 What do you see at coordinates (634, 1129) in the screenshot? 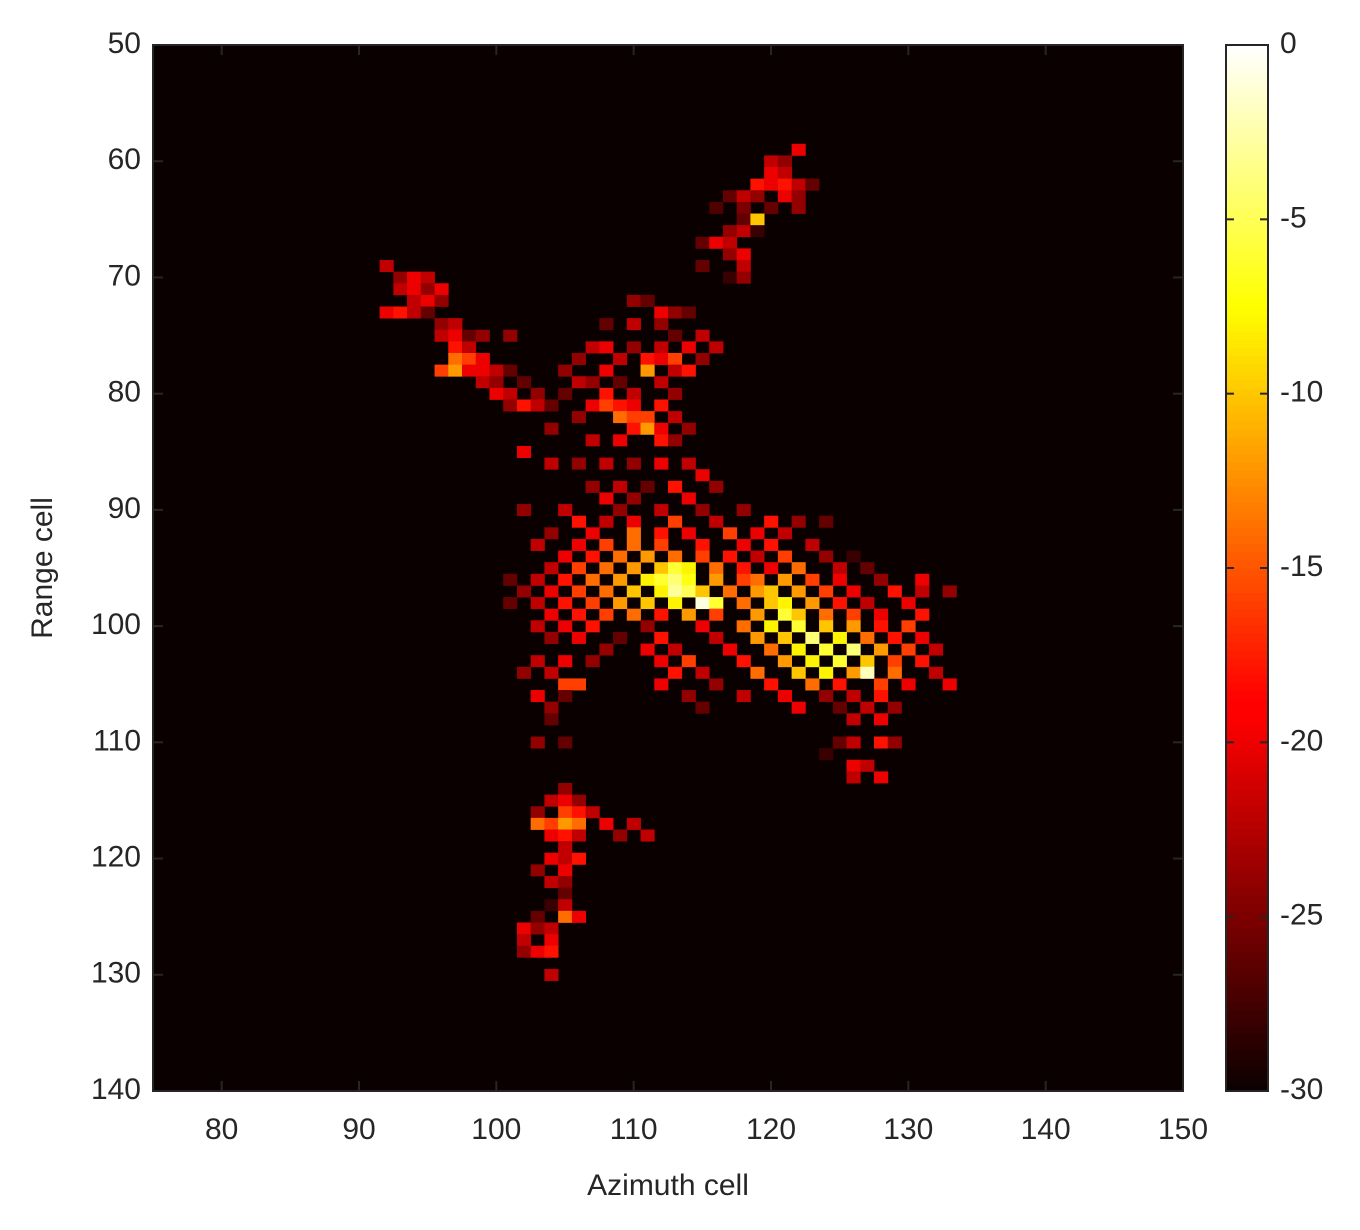
I see `x-tick-label: 110` at bounding box center [634, 1129].